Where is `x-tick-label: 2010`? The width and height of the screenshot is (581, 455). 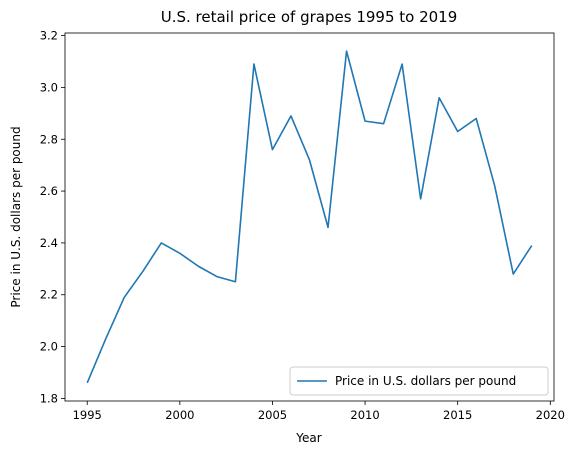
x-tick-label: 2010 is located at coordinates (364, 415).